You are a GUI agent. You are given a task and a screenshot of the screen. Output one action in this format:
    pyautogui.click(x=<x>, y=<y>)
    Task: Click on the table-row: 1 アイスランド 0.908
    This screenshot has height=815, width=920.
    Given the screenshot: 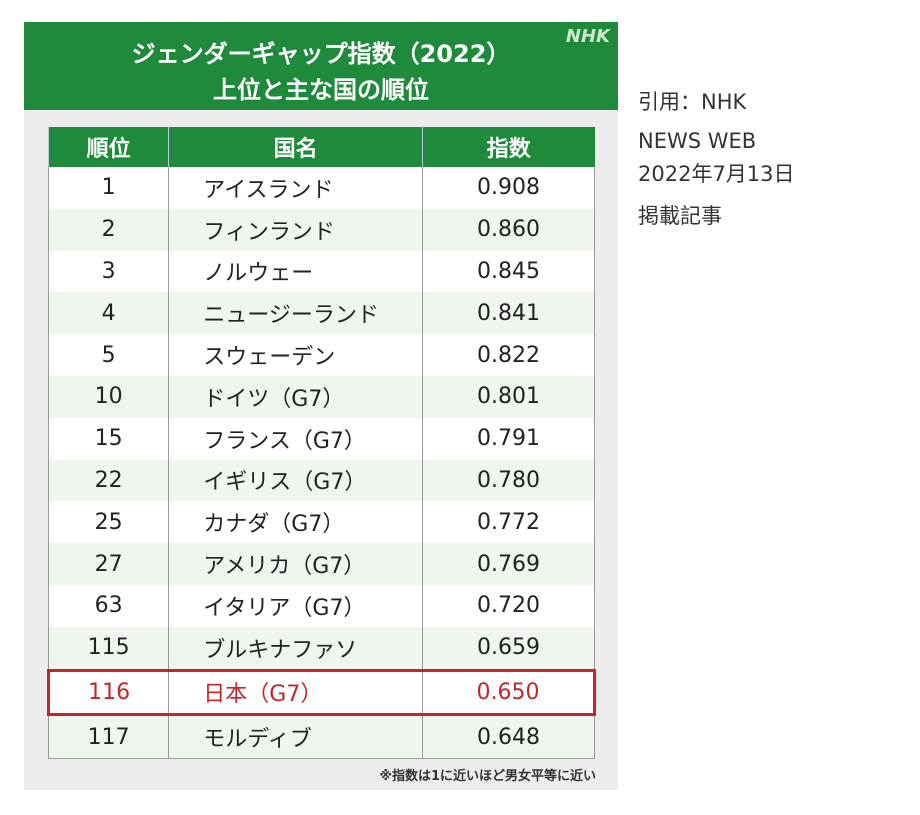 What is the action you would take?
    pyautogui.click(x=321, y=188)
    